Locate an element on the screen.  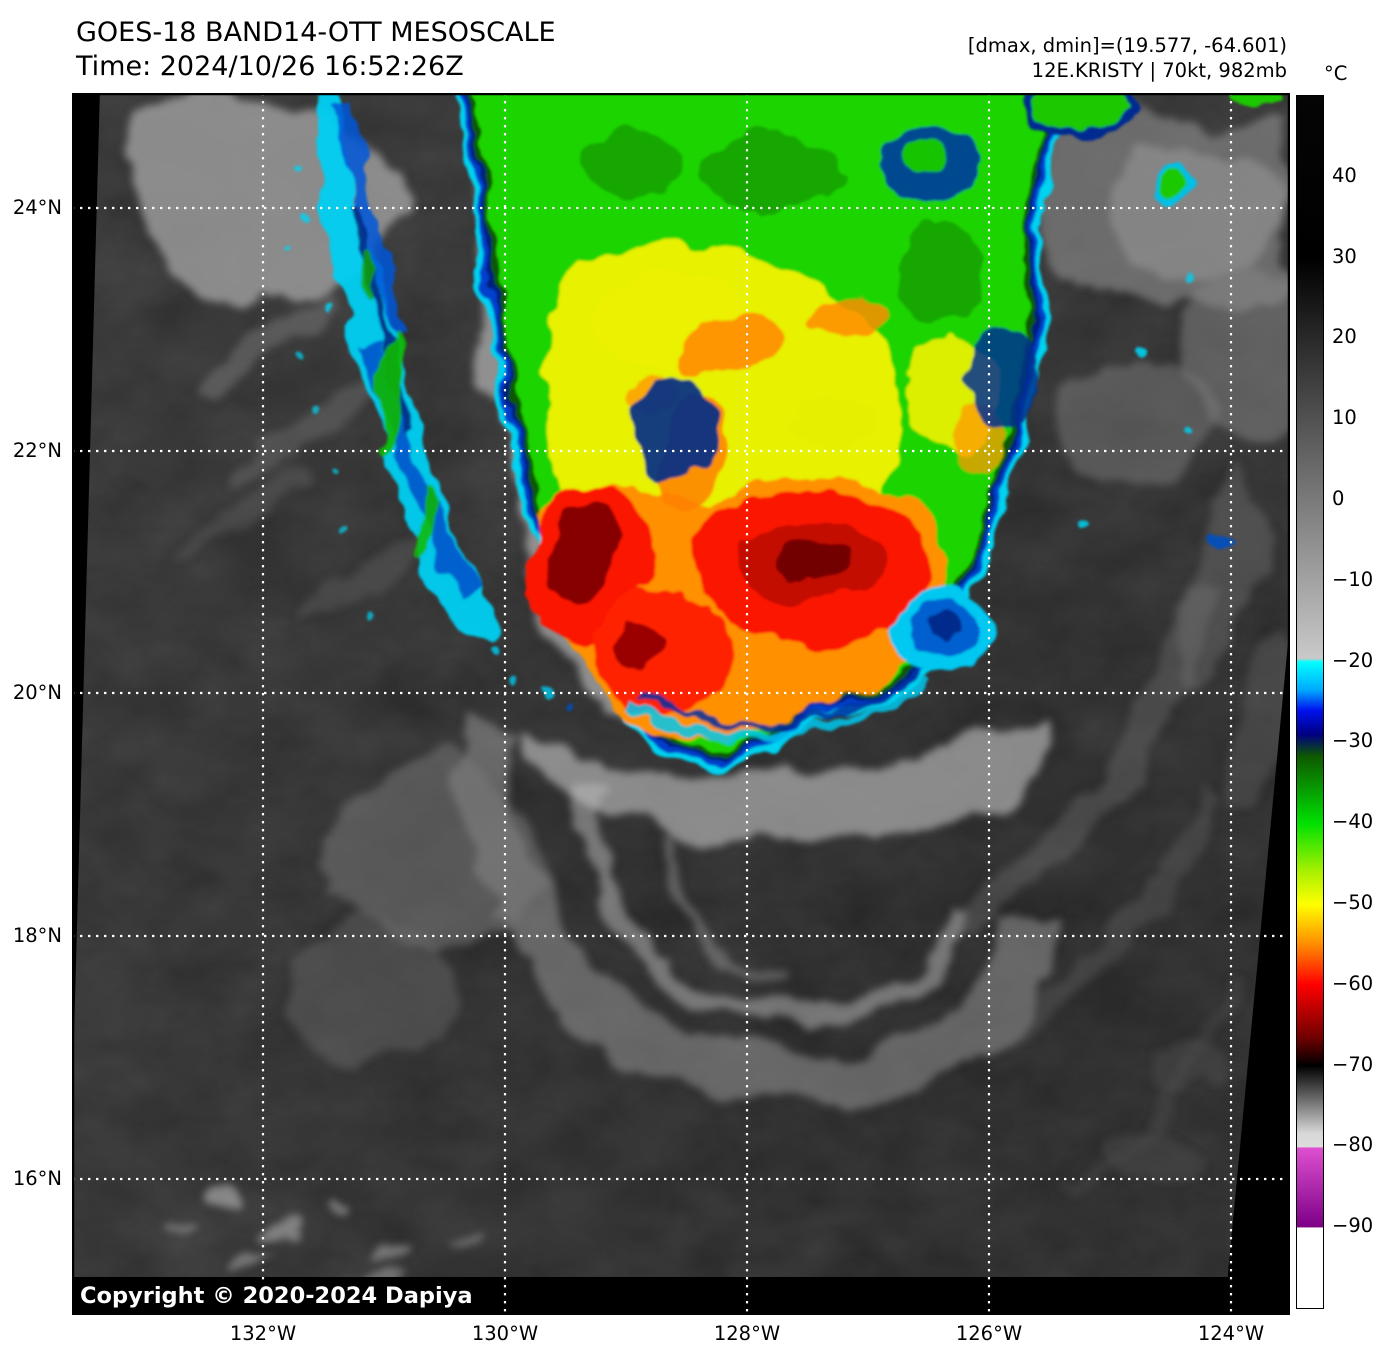
lon-tick-label: 132°W is located at coordinates (263, 1333).